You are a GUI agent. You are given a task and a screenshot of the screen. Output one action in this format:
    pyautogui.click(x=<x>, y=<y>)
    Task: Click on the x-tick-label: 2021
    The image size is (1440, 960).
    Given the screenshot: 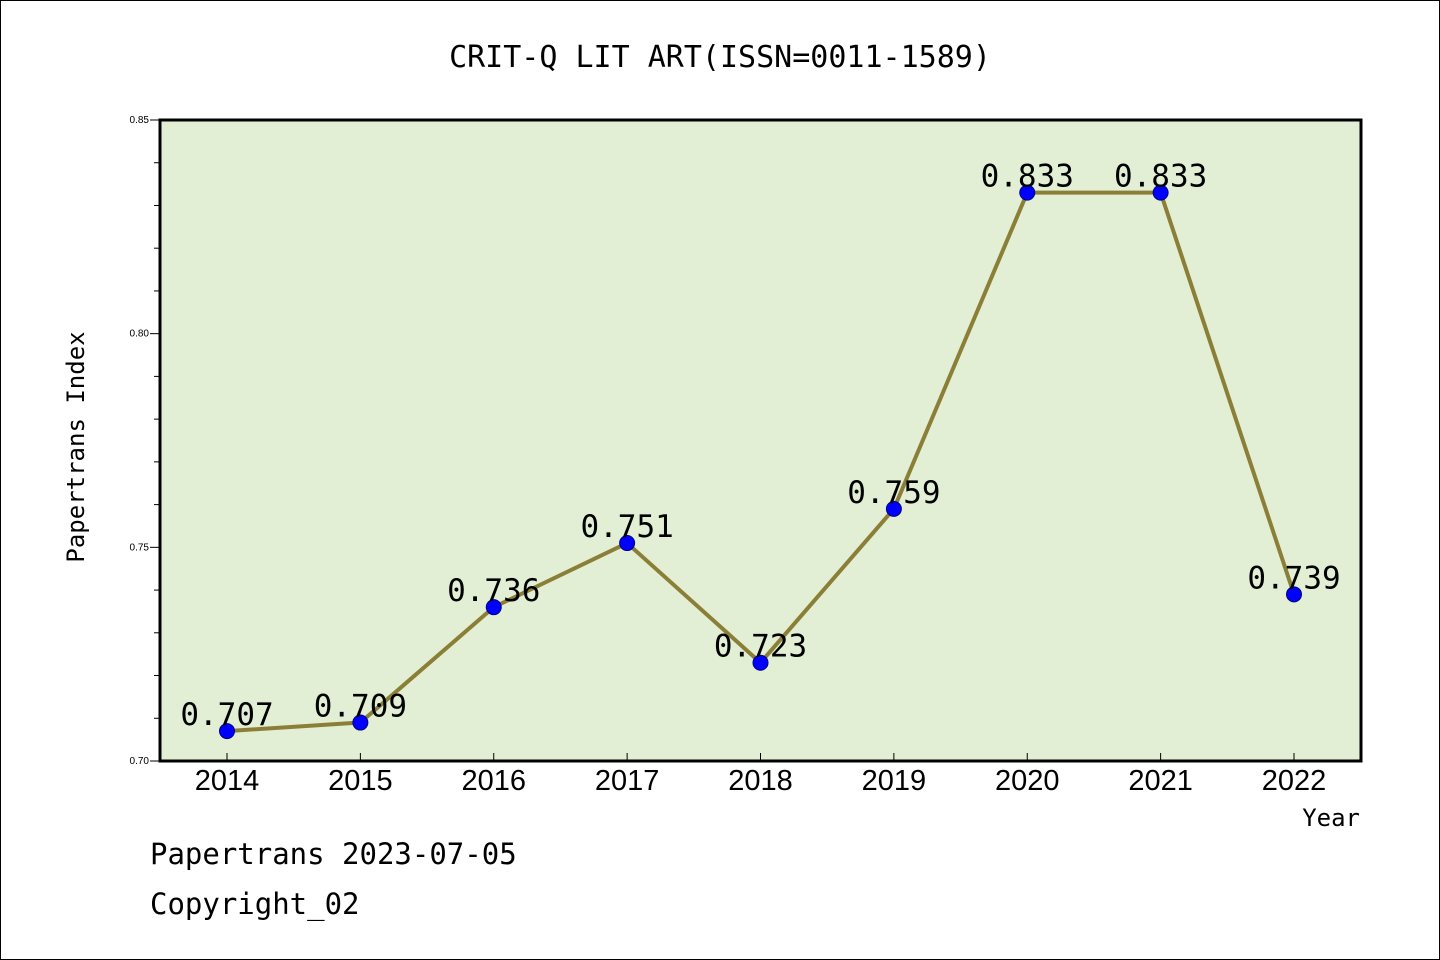 What is the action you would take?
    pyautogui.click(x=1160, y=781)
    